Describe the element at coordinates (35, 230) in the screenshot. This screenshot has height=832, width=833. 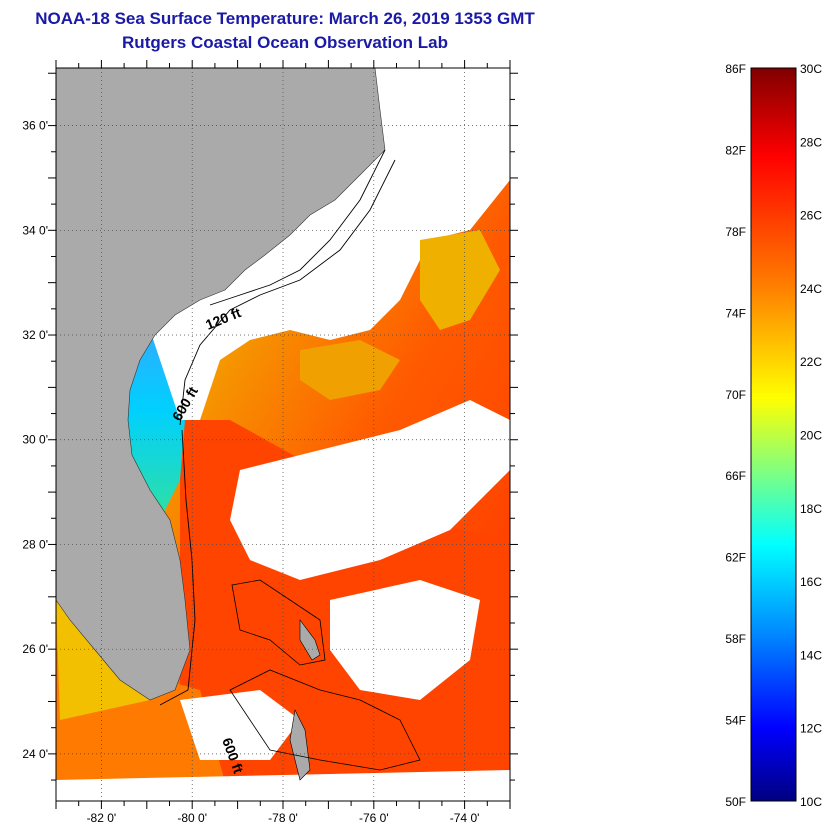
I see `lat-tick-label: 34 0'` at that location.